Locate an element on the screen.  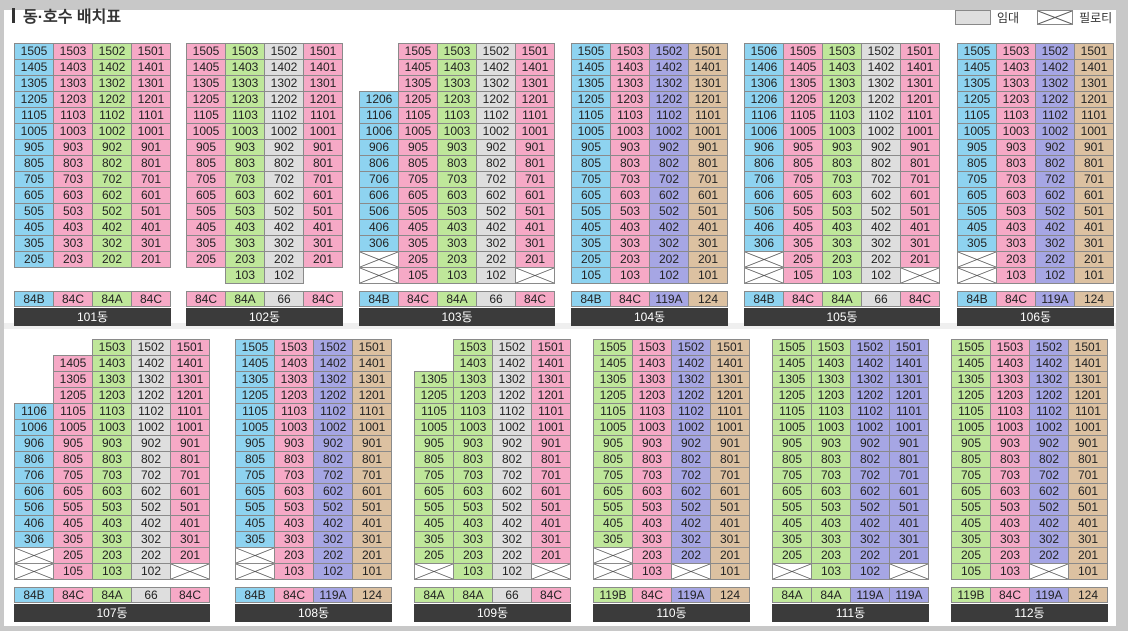
unit-cell: 1202 is located at coordinates (512, 395).